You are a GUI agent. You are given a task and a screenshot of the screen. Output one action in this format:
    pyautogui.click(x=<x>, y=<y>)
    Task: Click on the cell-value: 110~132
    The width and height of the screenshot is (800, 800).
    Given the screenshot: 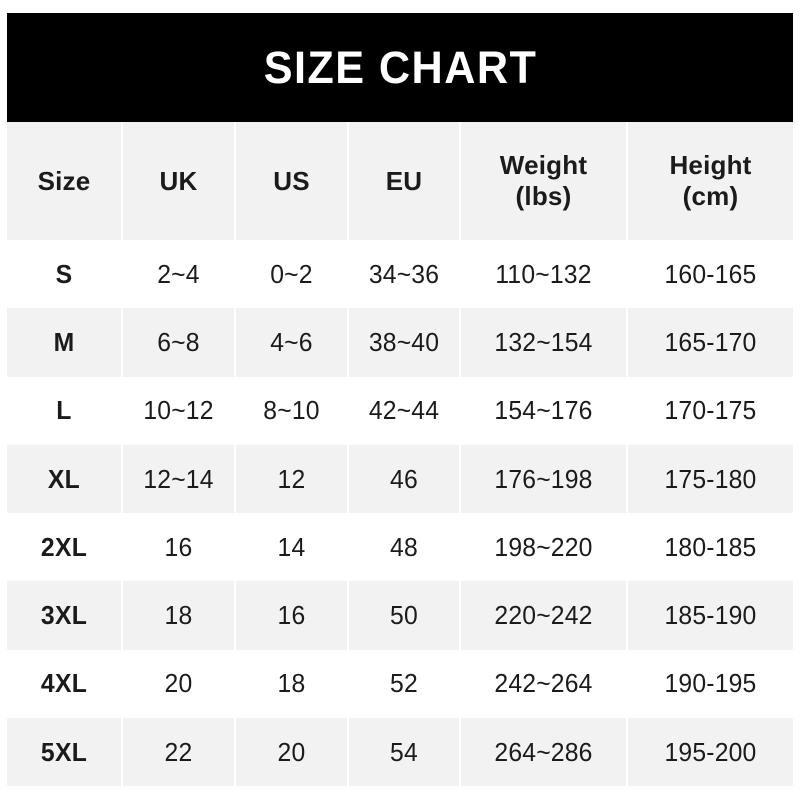 What is the action you would take?
    pyautogui.click(x=543, y=273)
    